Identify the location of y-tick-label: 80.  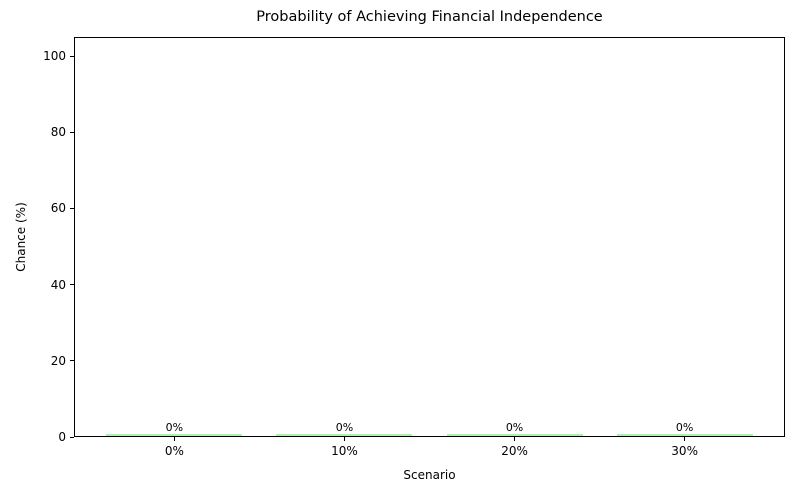
(58, 132).